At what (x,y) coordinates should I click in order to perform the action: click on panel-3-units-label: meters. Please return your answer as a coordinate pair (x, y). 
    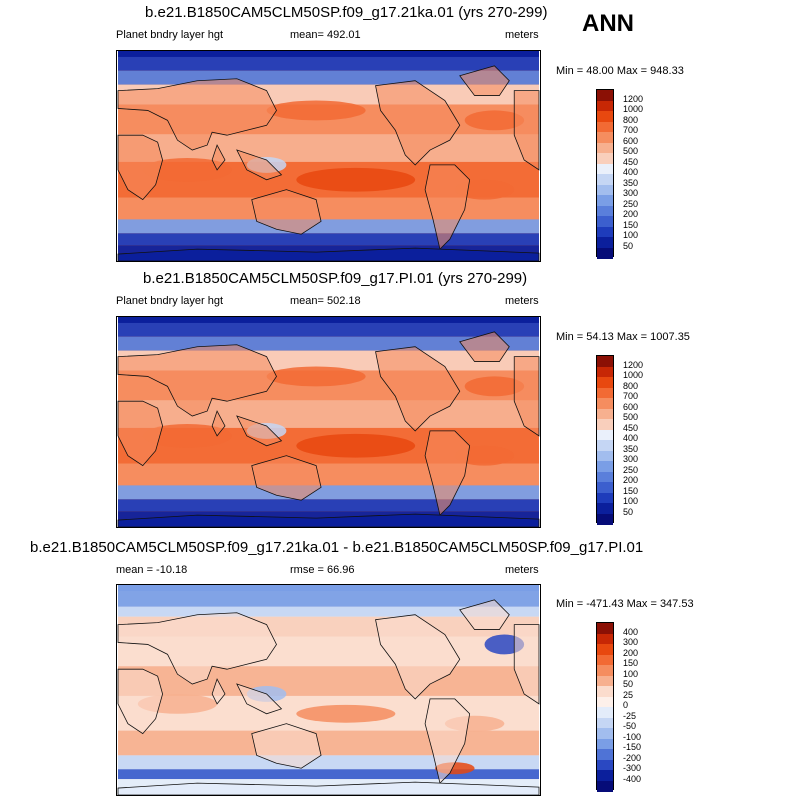
    Looking at the image, I should click on (522, 570).